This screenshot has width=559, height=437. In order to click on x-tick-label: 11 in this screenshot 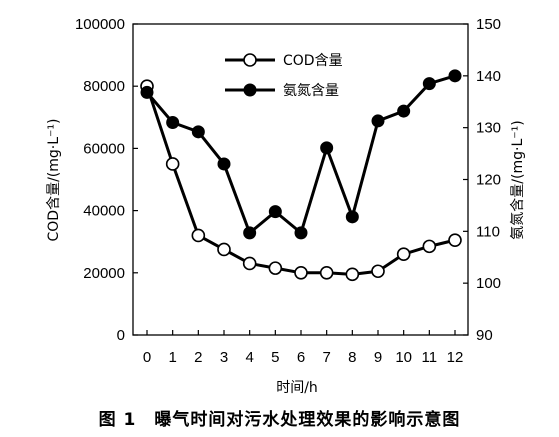, I will do `click(430, 357)`.